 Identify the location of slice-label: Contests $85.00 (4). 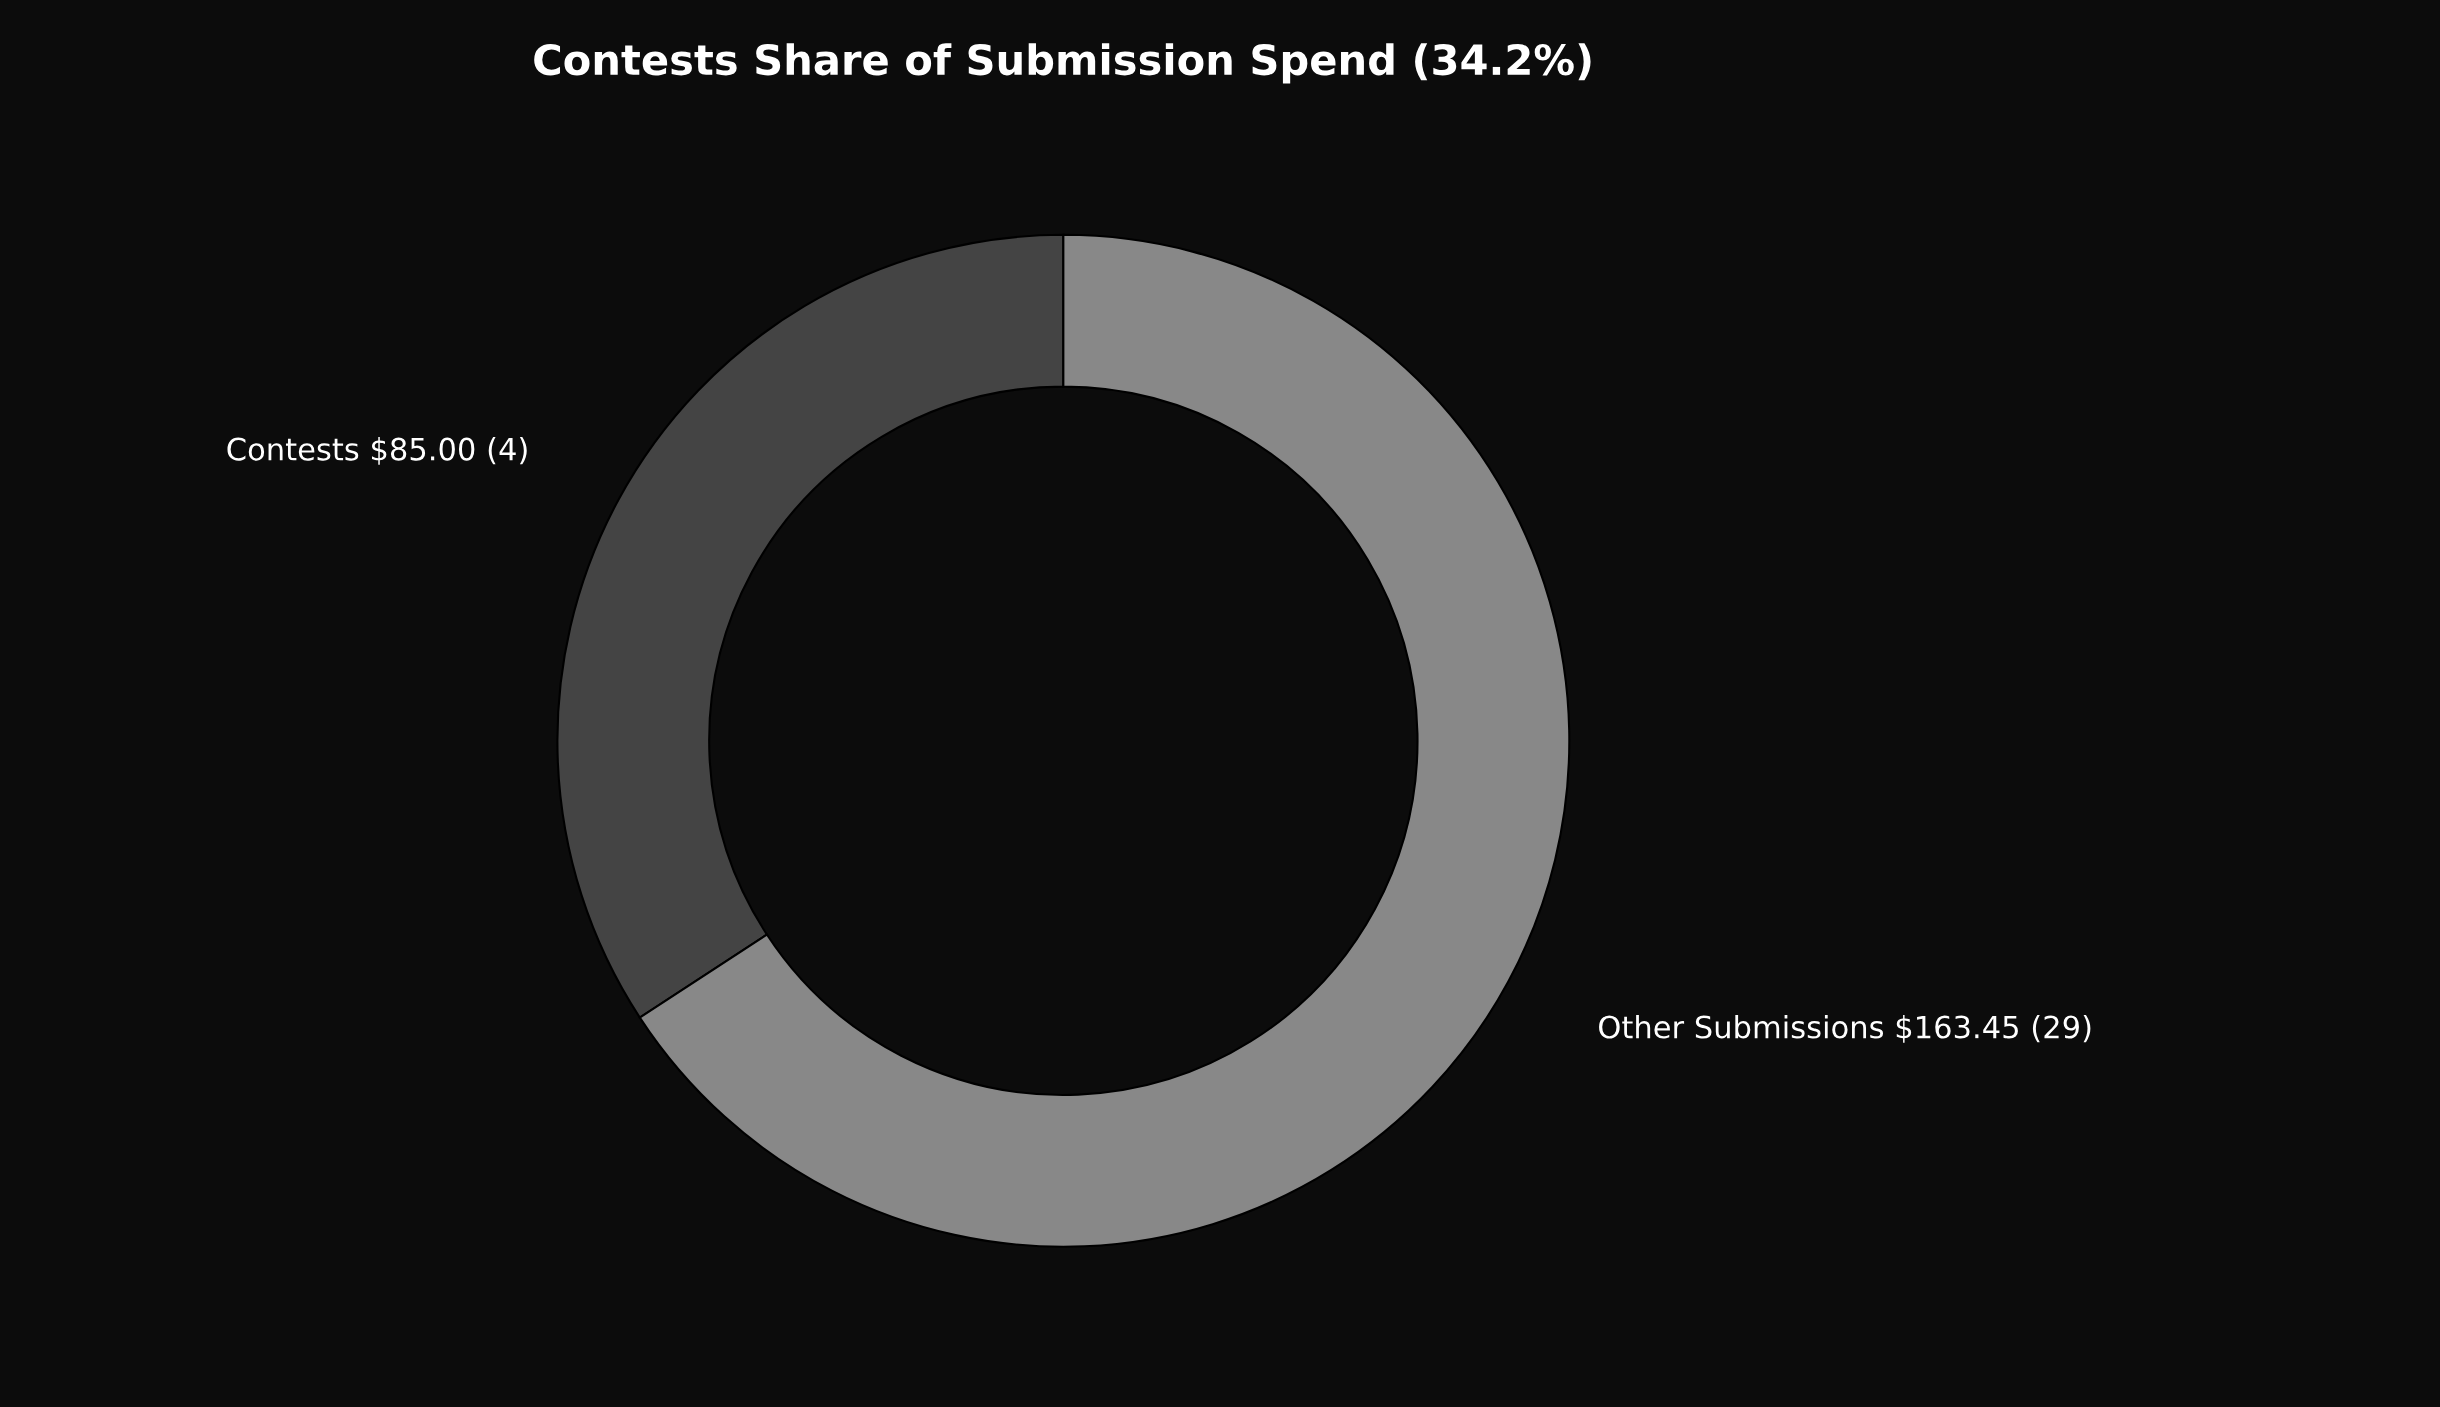
(377, 451).